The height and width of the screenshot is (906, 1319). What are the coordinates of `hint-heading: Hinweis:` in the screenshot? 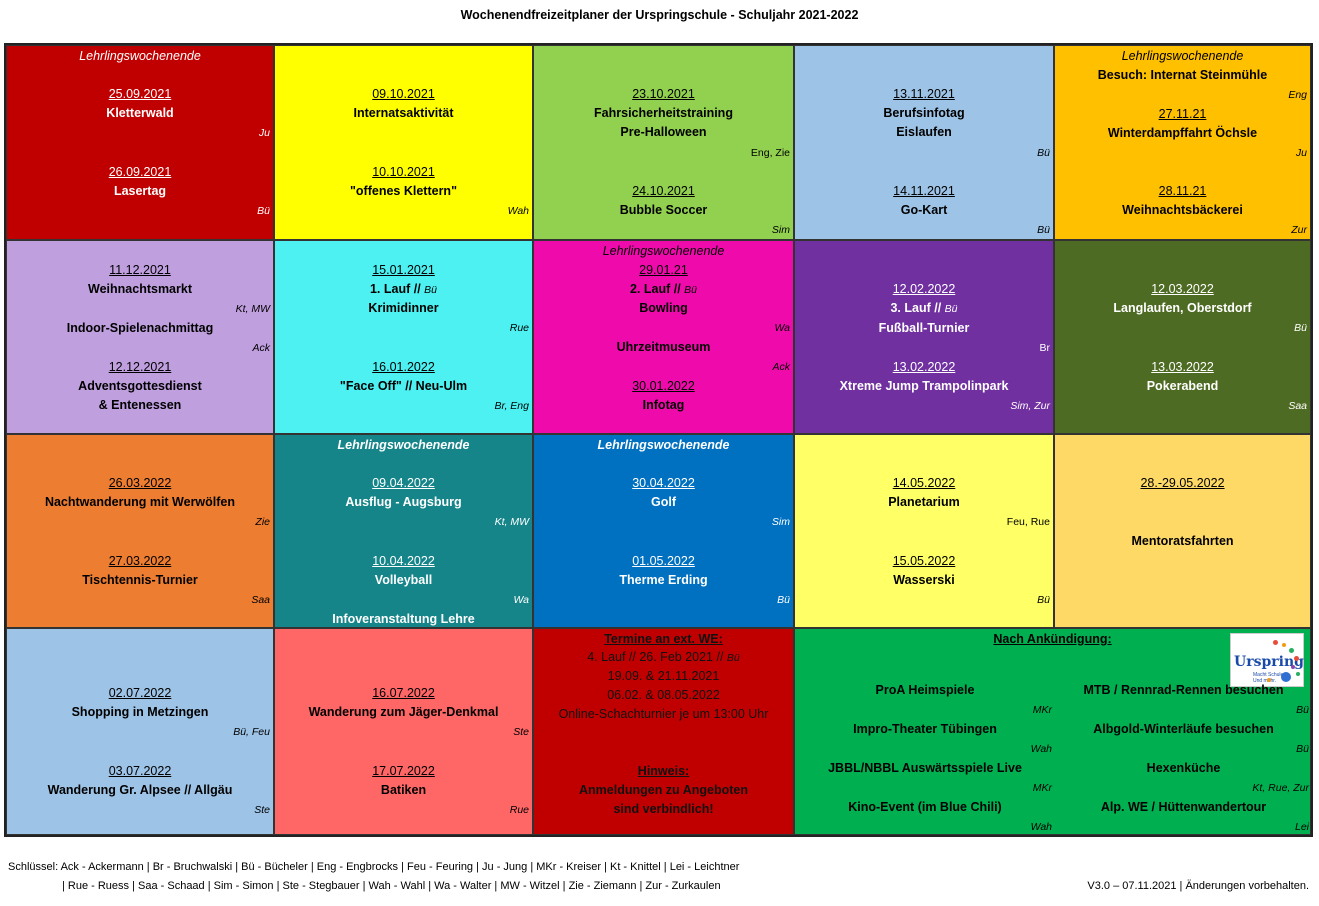 It's located at (663, 771).